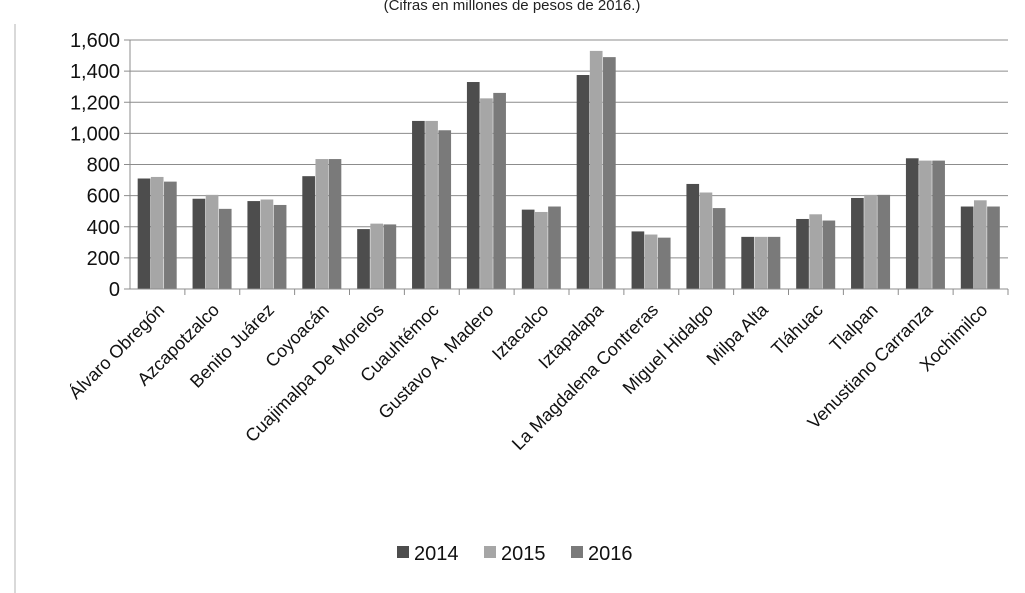 The height and width of the screenshot is (593, 1025). Describe the element at coordinates (403, 552) in the screenshot. I see `legend-swatch-2014` at that location.